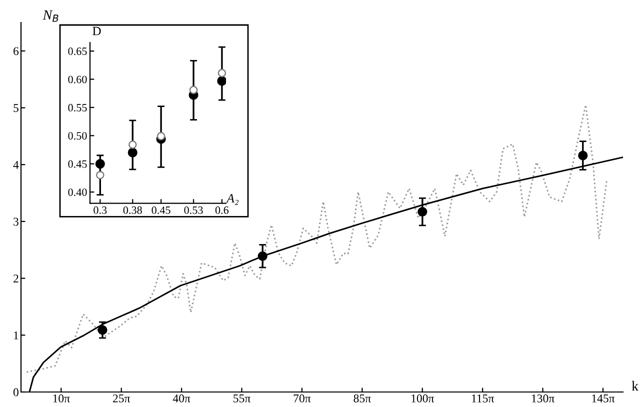 The image size is (641, 407). I want to click on x-tick-label: 130π, so click(543, 398).